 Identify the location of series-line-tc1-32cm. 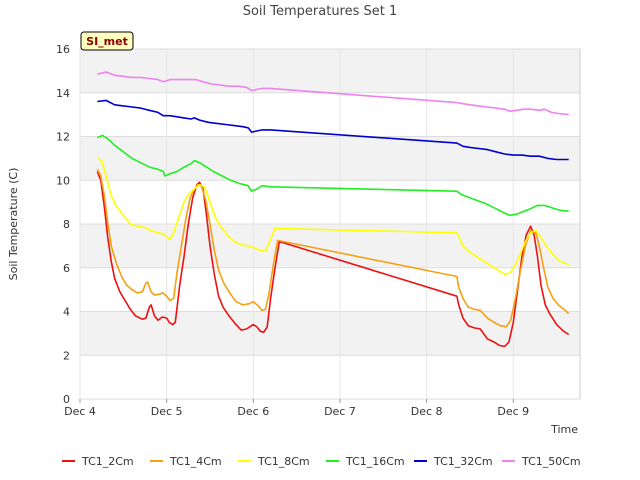
(333, 130).